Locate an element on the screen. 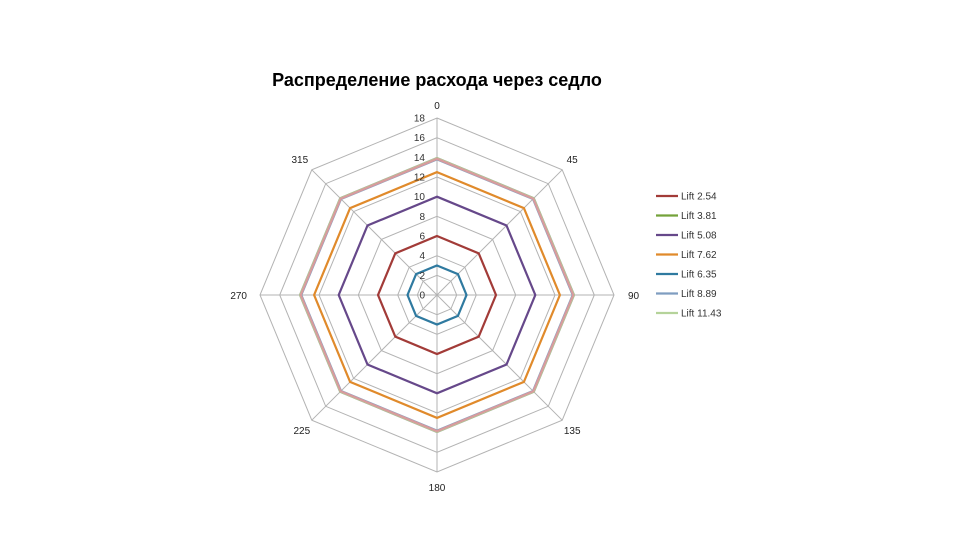 This screenshot has width=960, height=541. series-line-overlay is located at coordinates (437, 295).